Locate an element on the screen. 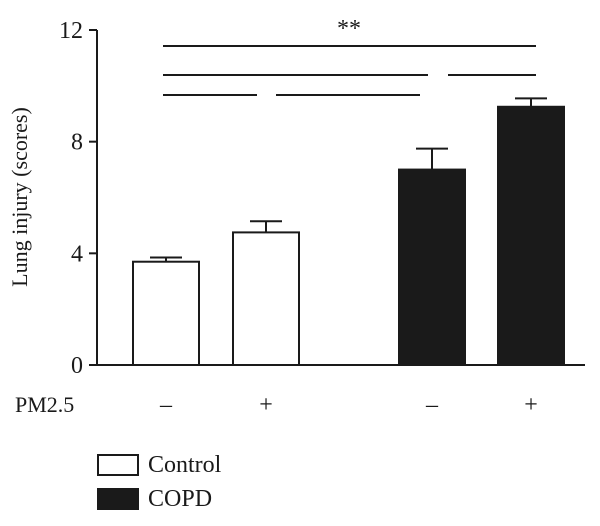  treatment-label: PM2.5 is located at coordinates (44, 404).